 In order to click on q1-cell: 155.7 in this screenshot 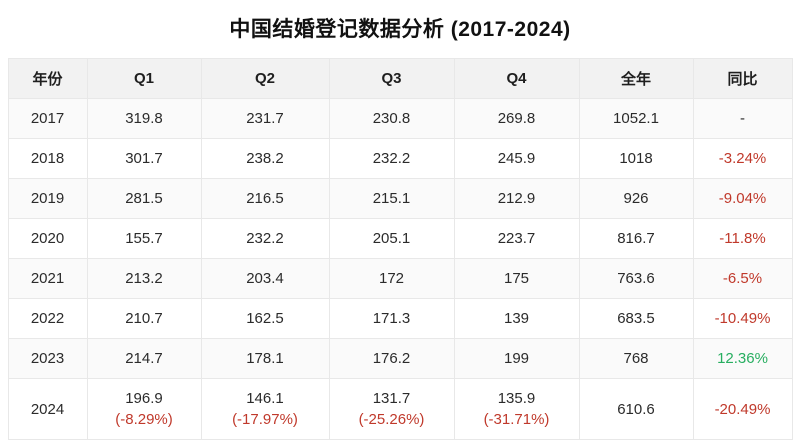, I will do `click(144, 238)`.